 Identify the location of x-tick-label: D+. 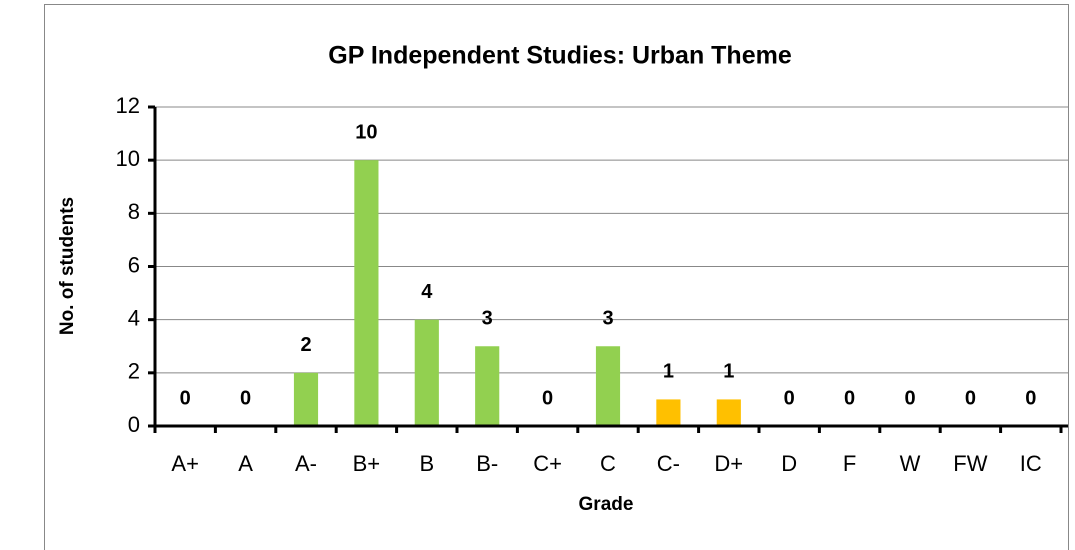
(728, 463).